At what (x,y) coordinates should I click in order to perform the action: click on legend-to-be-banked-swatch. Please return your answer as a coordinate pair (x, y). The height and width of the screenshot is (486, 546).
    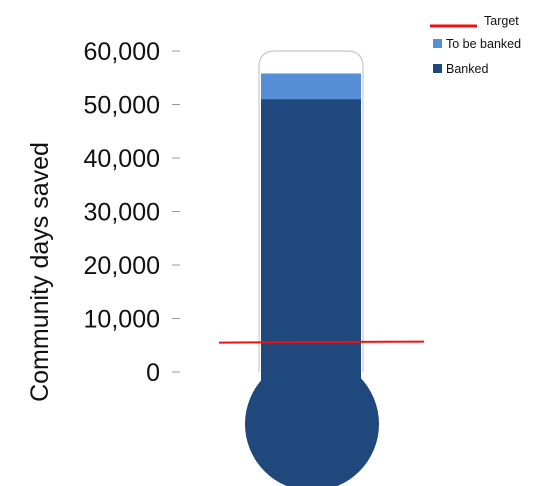
    Looking at the image, I should click on (437, 43).